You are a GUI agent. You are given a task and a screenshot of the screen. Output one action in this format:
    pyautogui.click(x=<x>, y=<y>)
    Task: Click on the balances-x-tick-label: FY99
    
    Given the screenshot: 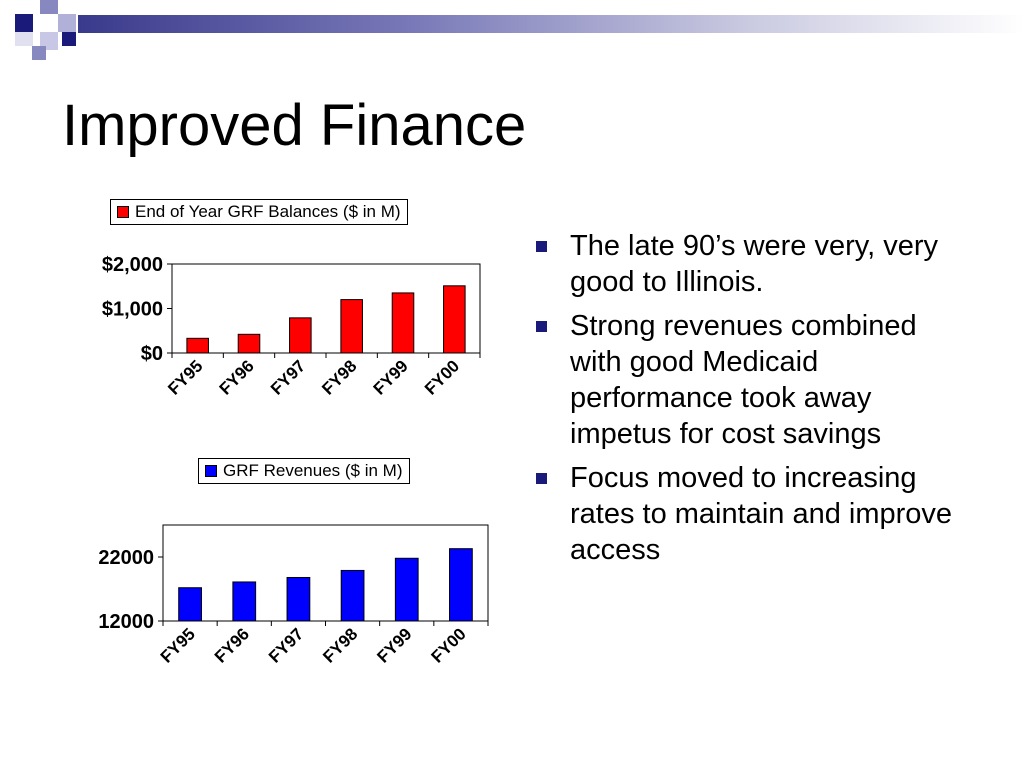 What is the action you would take?
    pyautogui.click(x=391, y=377)
    